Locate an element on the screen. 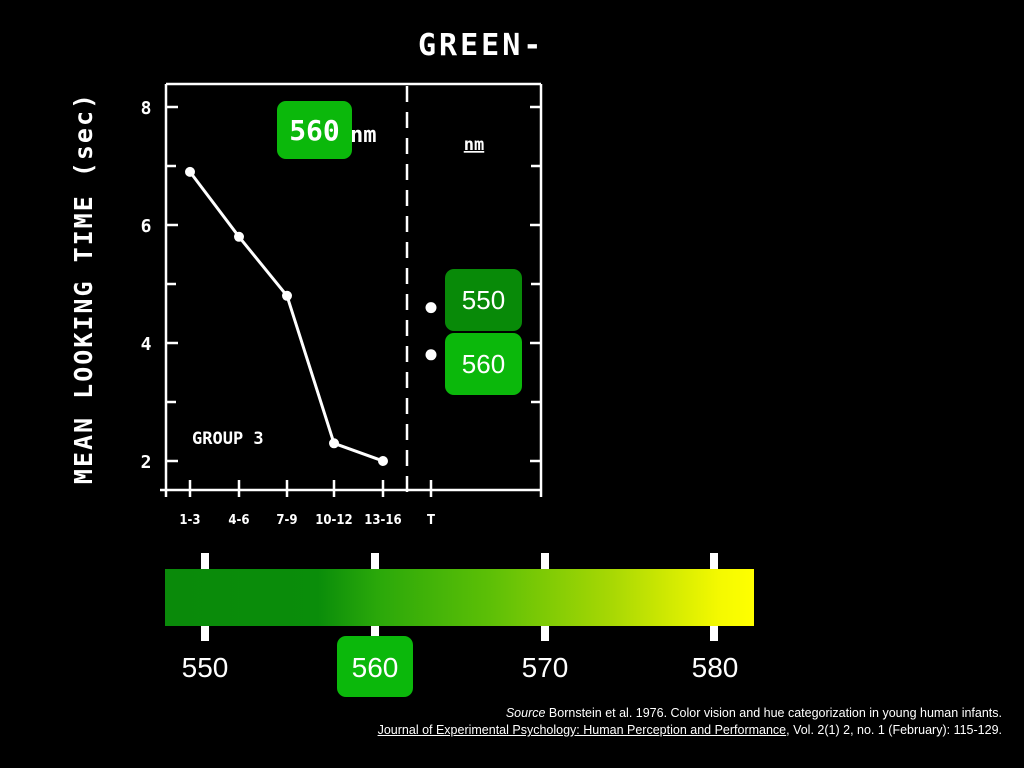  x-tick-label: 13-16 is located at coordinates (382, 520).